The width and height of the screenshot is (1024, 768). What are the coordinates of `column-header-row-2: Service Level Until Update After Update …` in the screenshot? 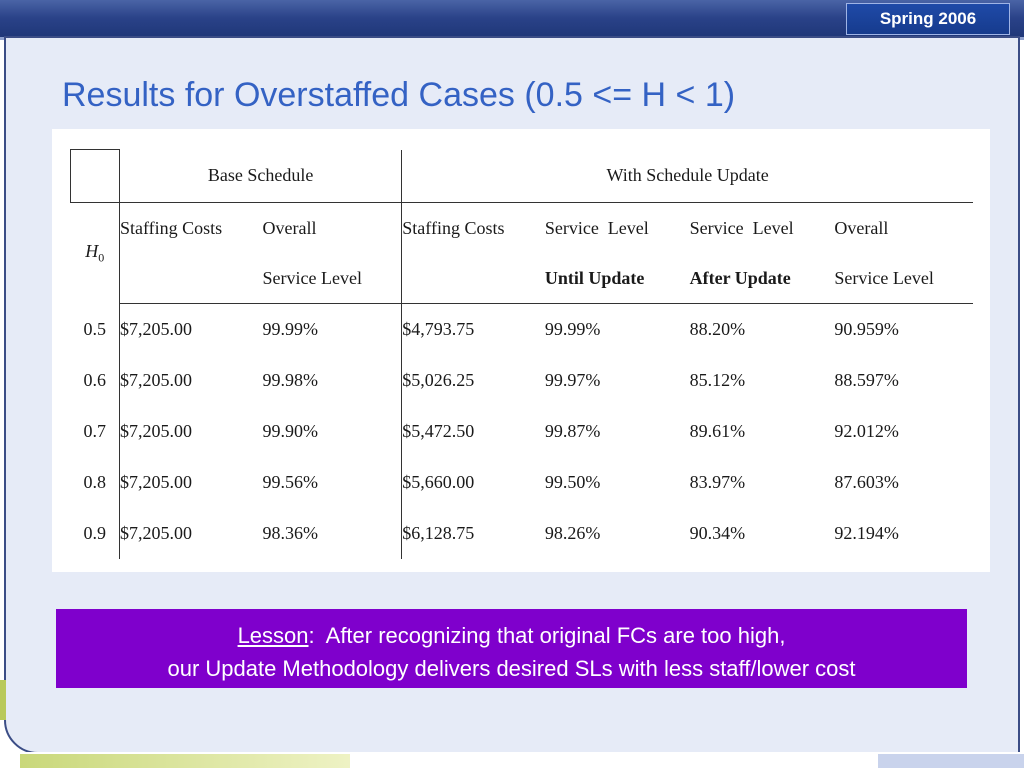 It's located at (522, 278).